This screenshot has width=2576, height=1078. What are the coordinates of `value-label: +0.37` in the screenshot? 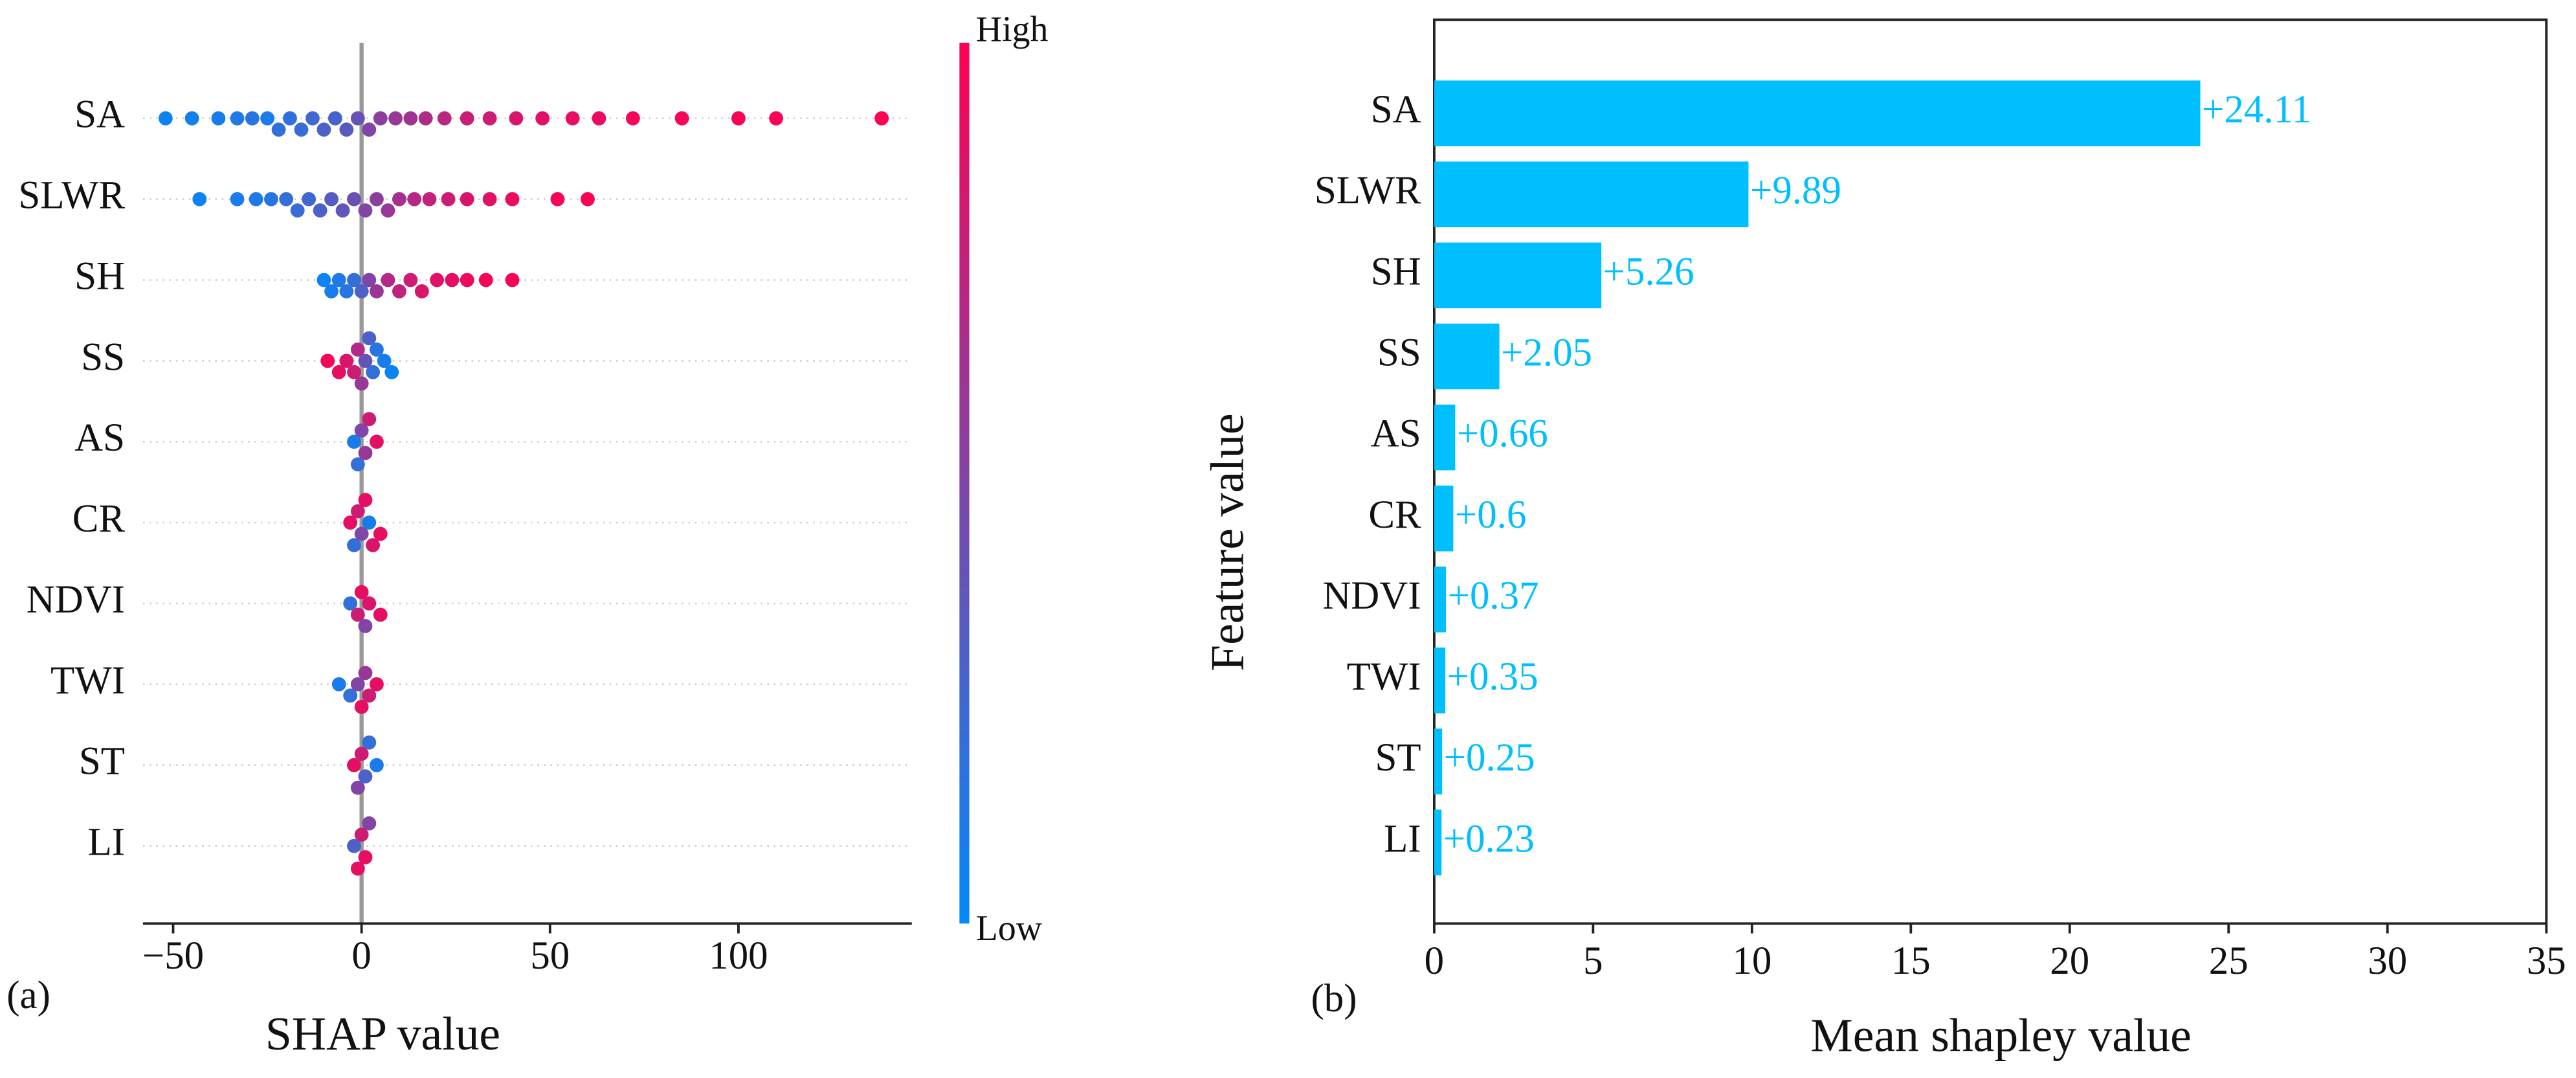 It's located at (1493, 596).